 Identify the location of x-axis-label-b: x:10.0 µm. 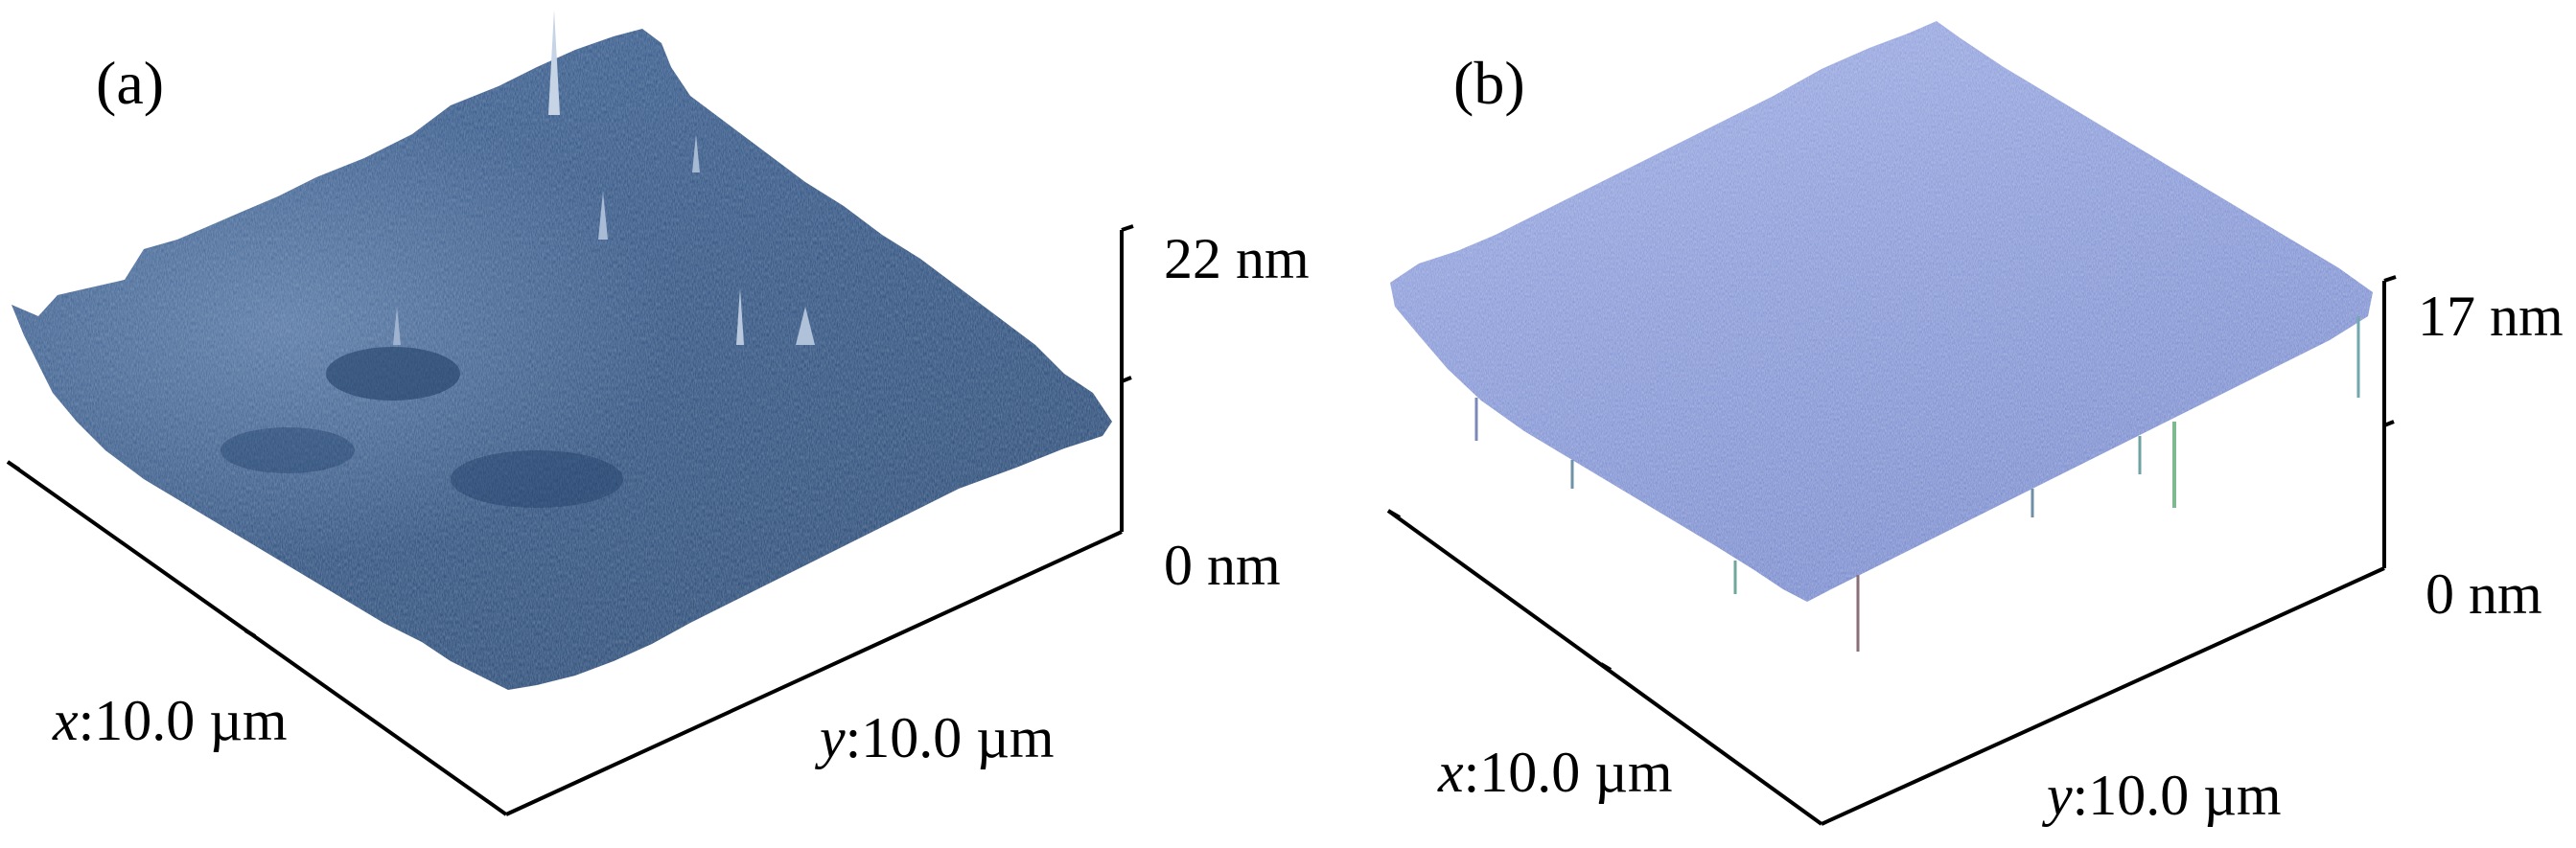
(1555, 772).